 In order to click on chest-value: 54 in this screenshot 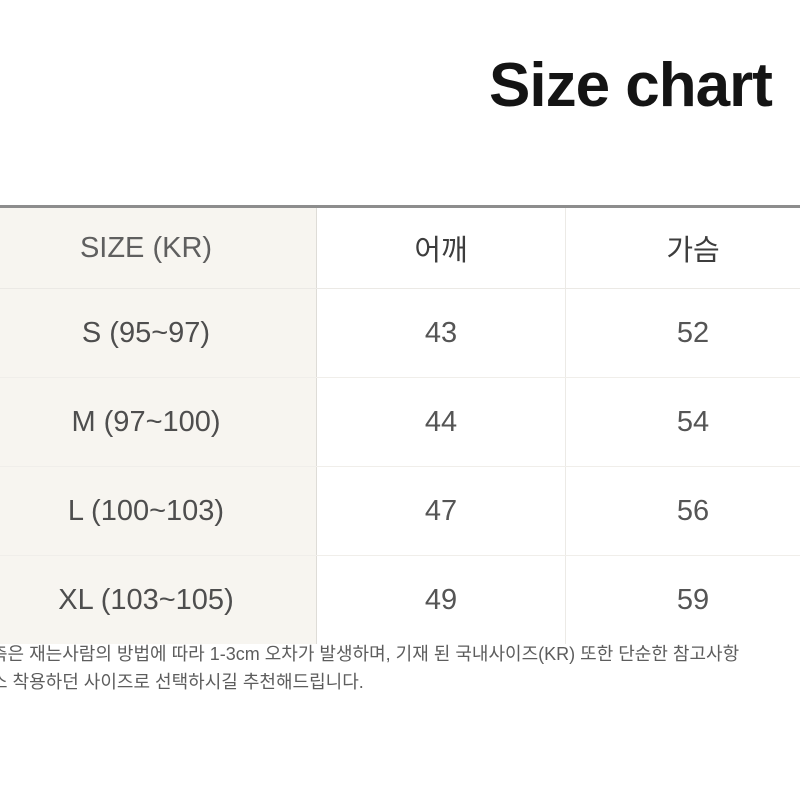, I will do `click(683, 422)`.